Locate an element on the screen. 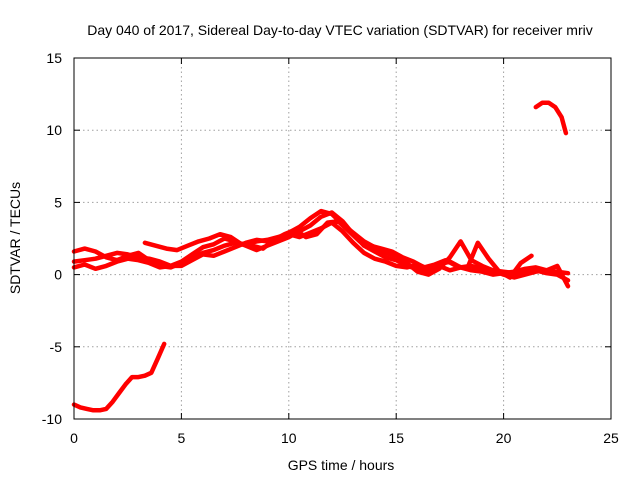  x-tick-label: 0 is located at coordinates (74, 438).